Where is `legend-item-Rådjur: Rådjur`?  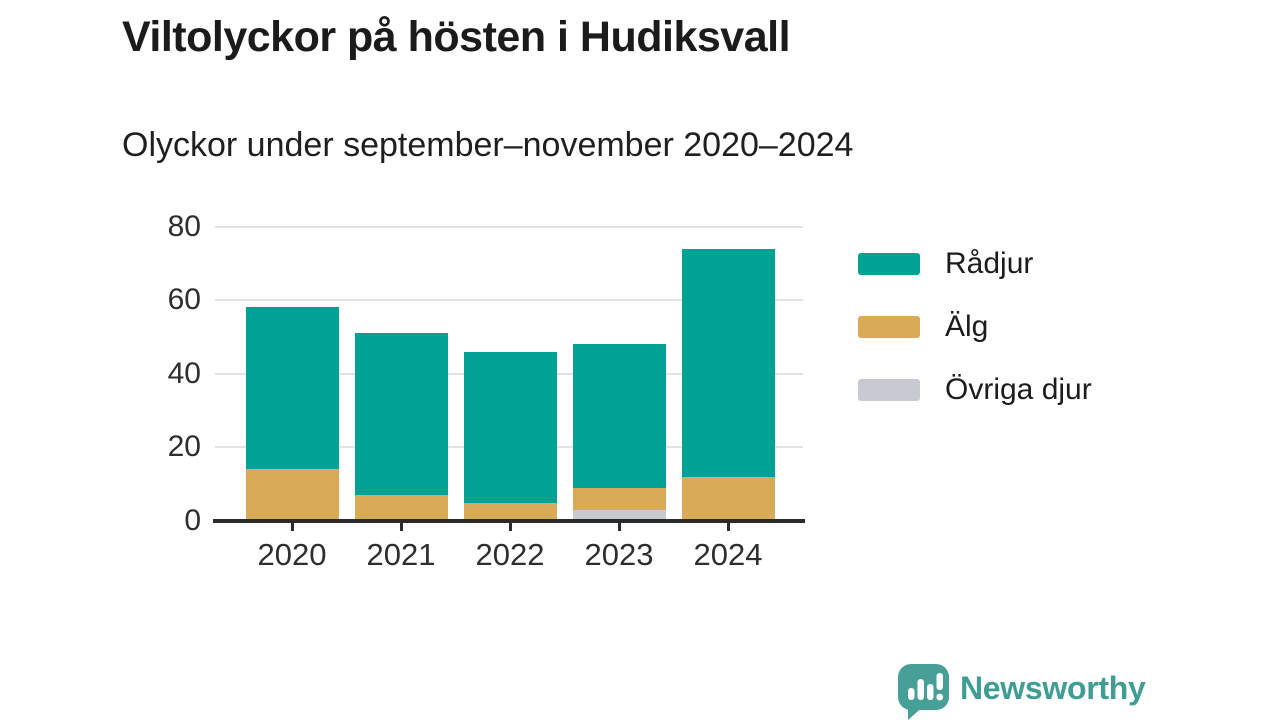
legend-item-Rådjur: Rådjur is located at coordinates (975, 264).